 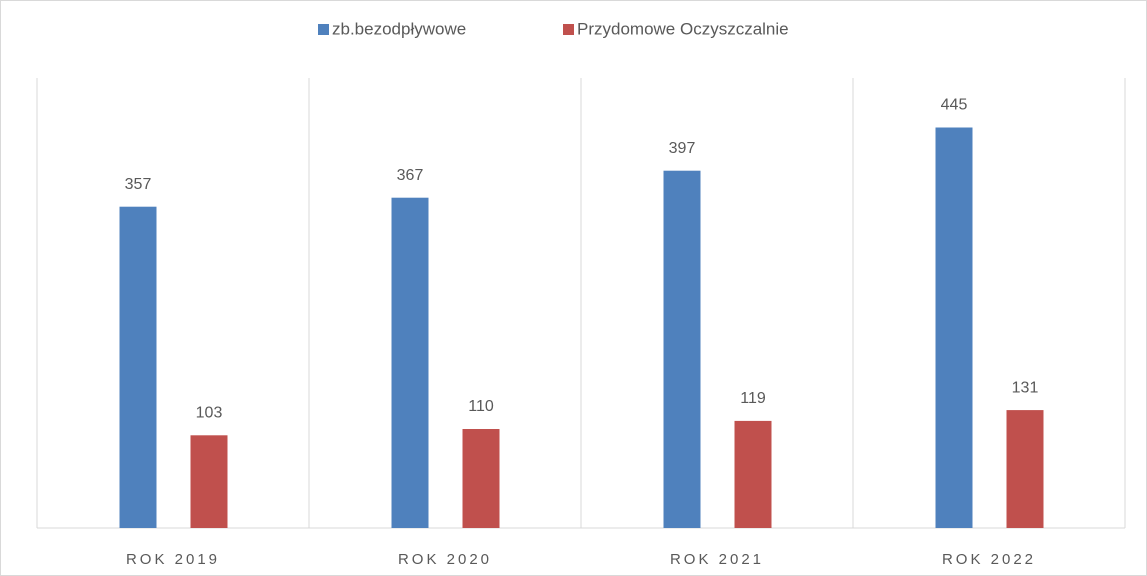 I want to click on data-label: 357, so click(x=138, y=184).